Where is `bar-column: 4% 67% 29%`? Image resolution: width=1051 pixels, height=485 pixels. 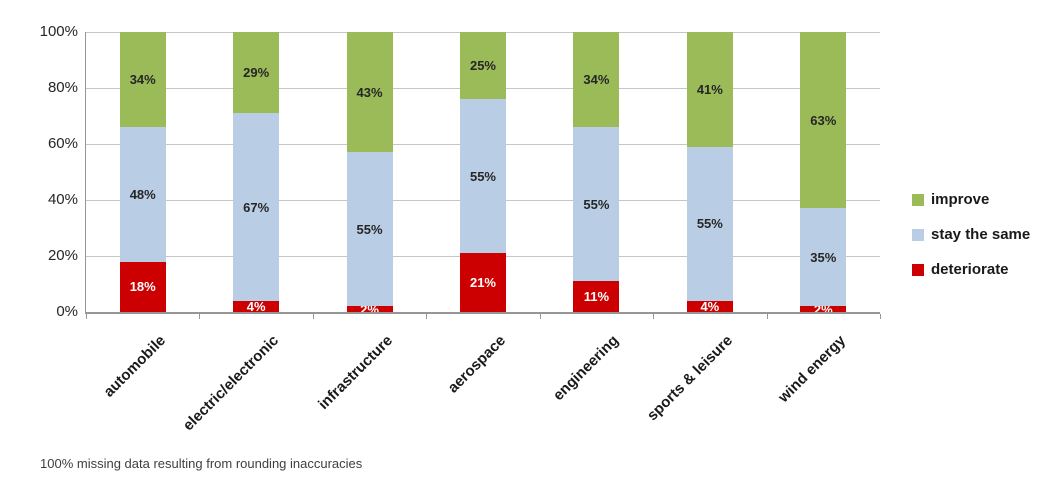
bar-column: 4% 67% 29% is located at coordinates (255, 172).